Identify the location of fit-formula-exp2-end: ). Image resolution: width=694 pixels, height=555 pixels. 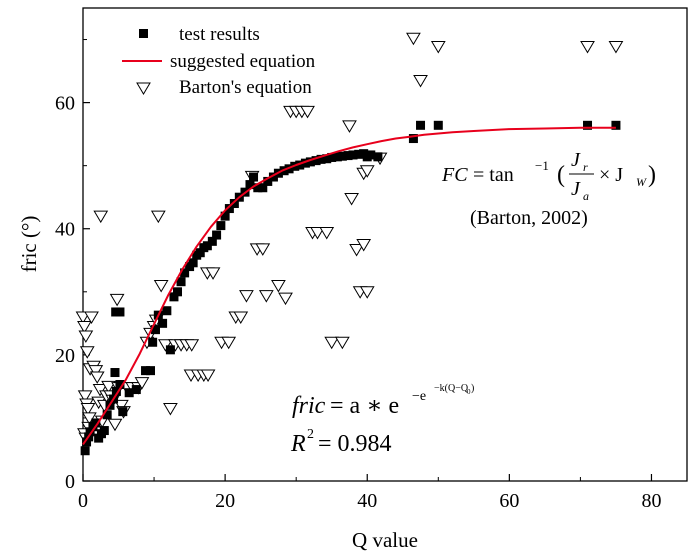
(472, 388).